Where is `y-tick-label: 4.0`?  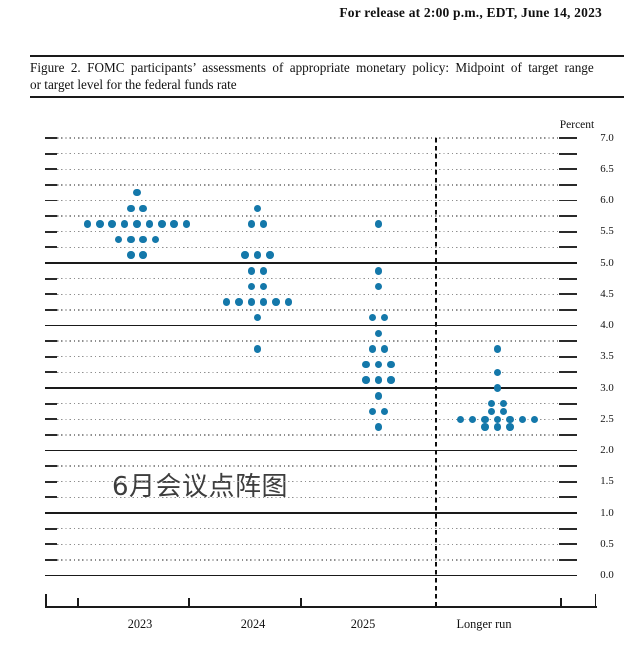 y-tick-label: 4.0 is located at coordinates (607, 325).